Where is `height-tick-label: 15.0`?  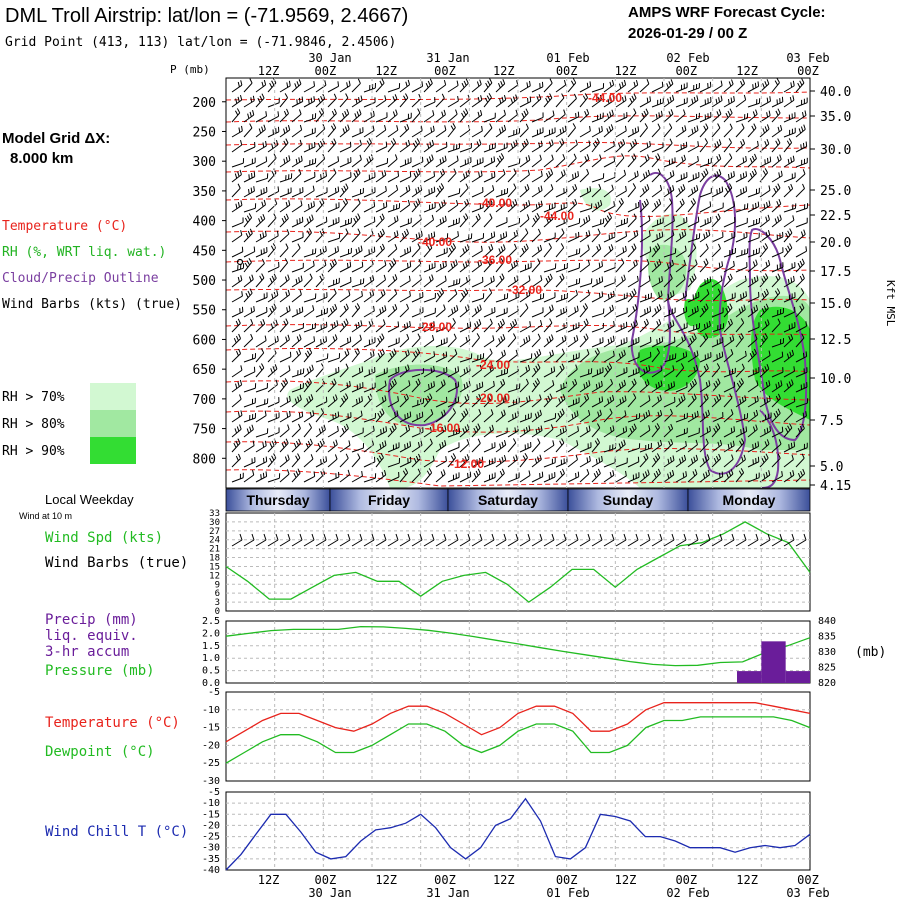 height-tick-label: 15.0 is located at coordinates (835, 304).